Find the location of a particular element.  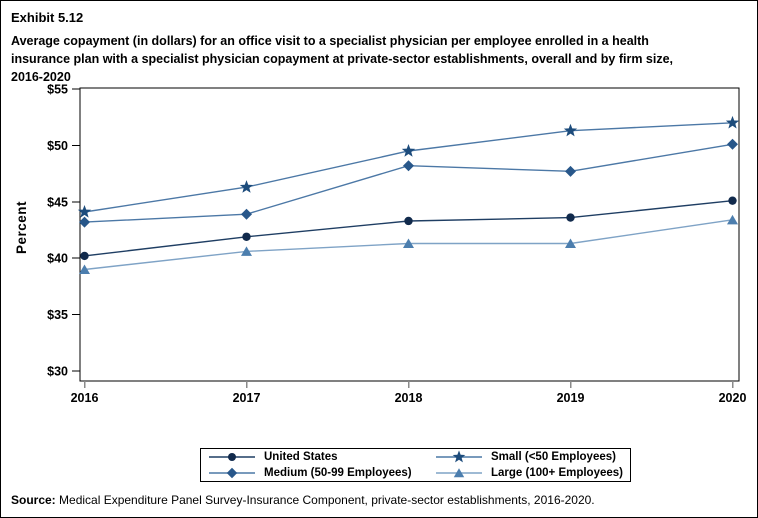

svg-text: 2016 is located at coordinates (85, 398).